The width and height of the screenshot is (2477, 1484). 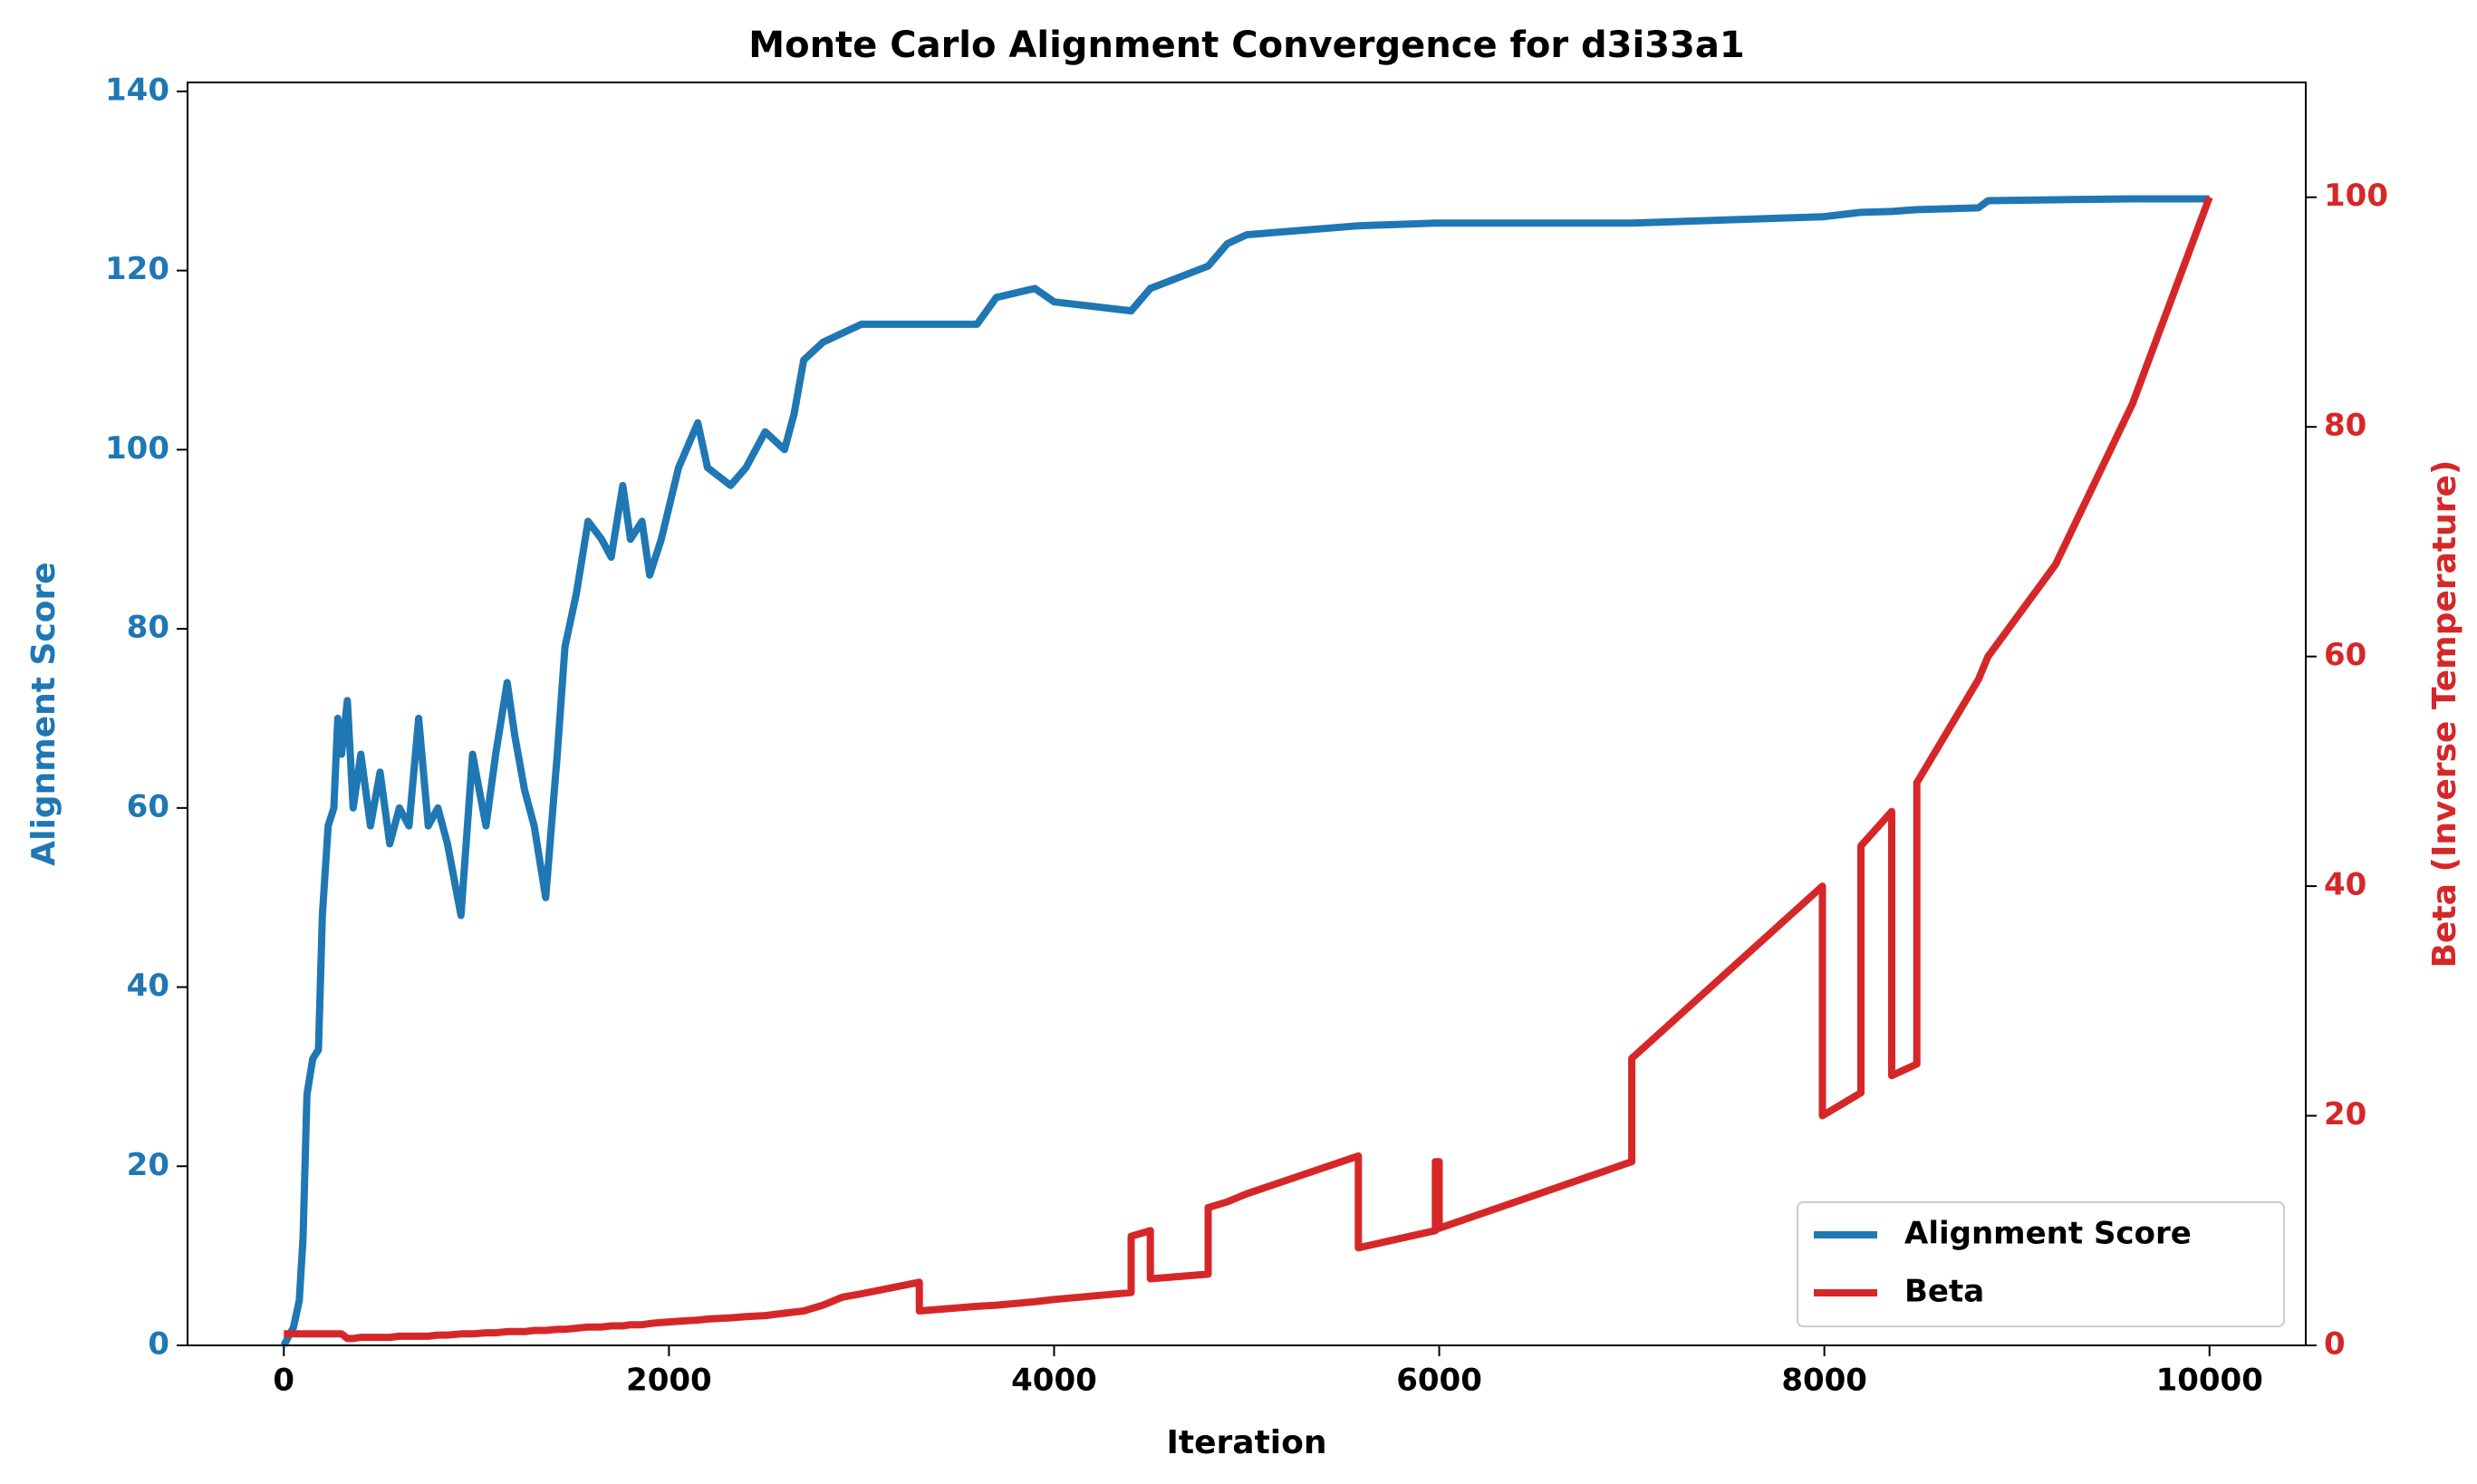 I want to click on y2-tick-label: 100, so click(x=2356, y=196).